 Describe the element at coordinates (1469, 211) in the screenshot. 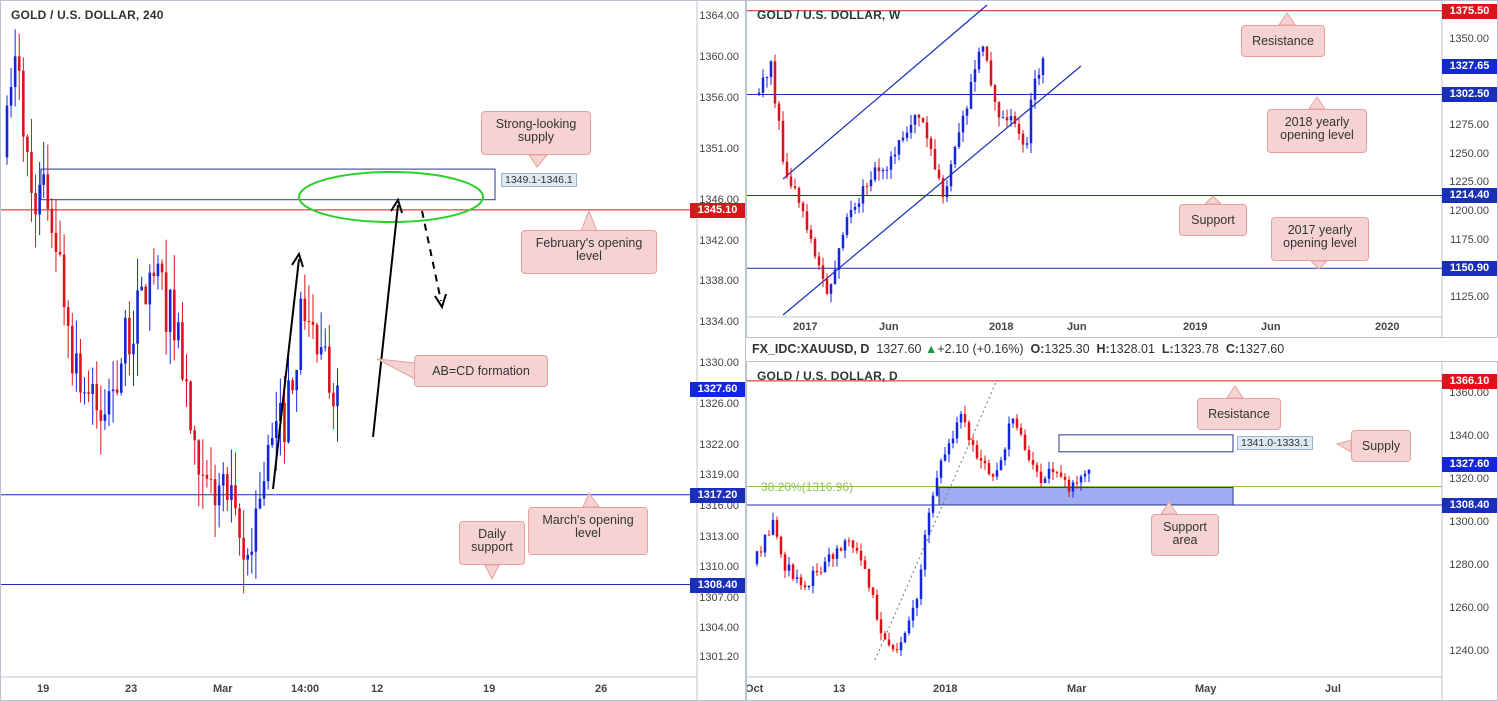

I see `price-tick-label: 1200.00` at that location.